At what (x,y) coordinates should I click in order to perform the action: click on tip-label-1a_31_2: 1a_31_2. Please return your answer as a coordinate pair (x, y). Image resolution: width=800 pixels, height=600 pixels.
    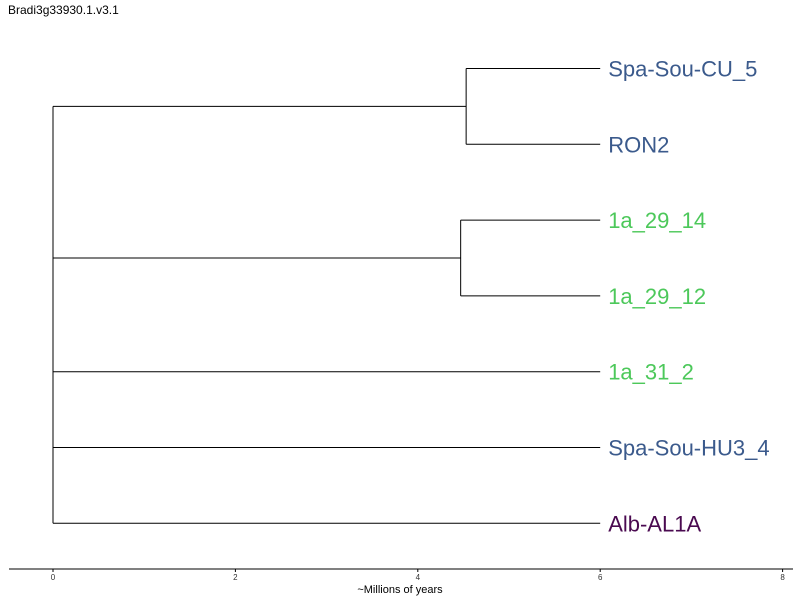
    Looking at the image, I should click on (651, 372).